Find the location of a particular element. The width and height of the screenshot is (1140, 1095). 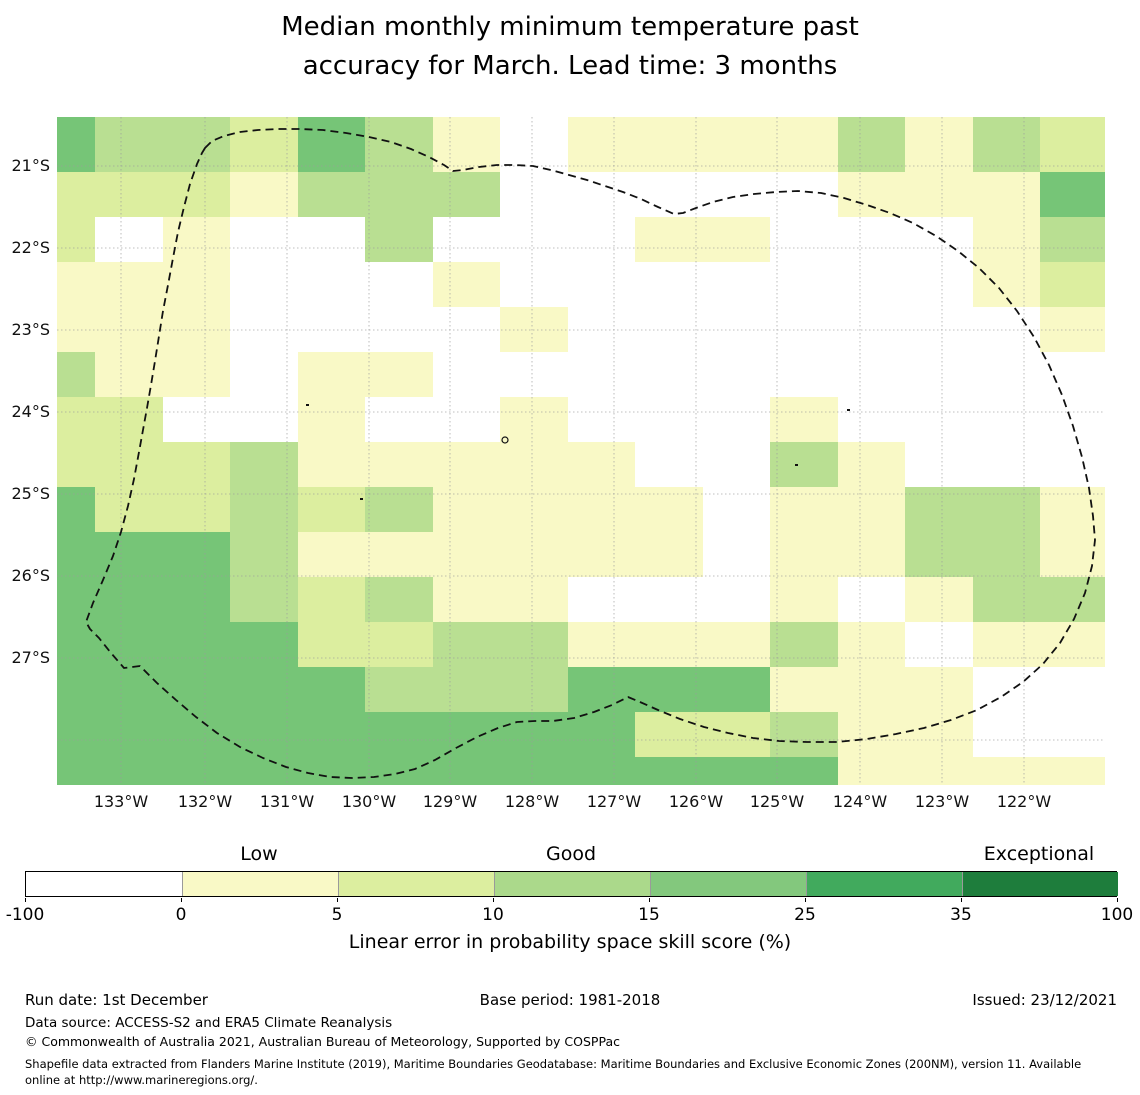

y-tick-label: 26°S is located at coordinates (30, 575).